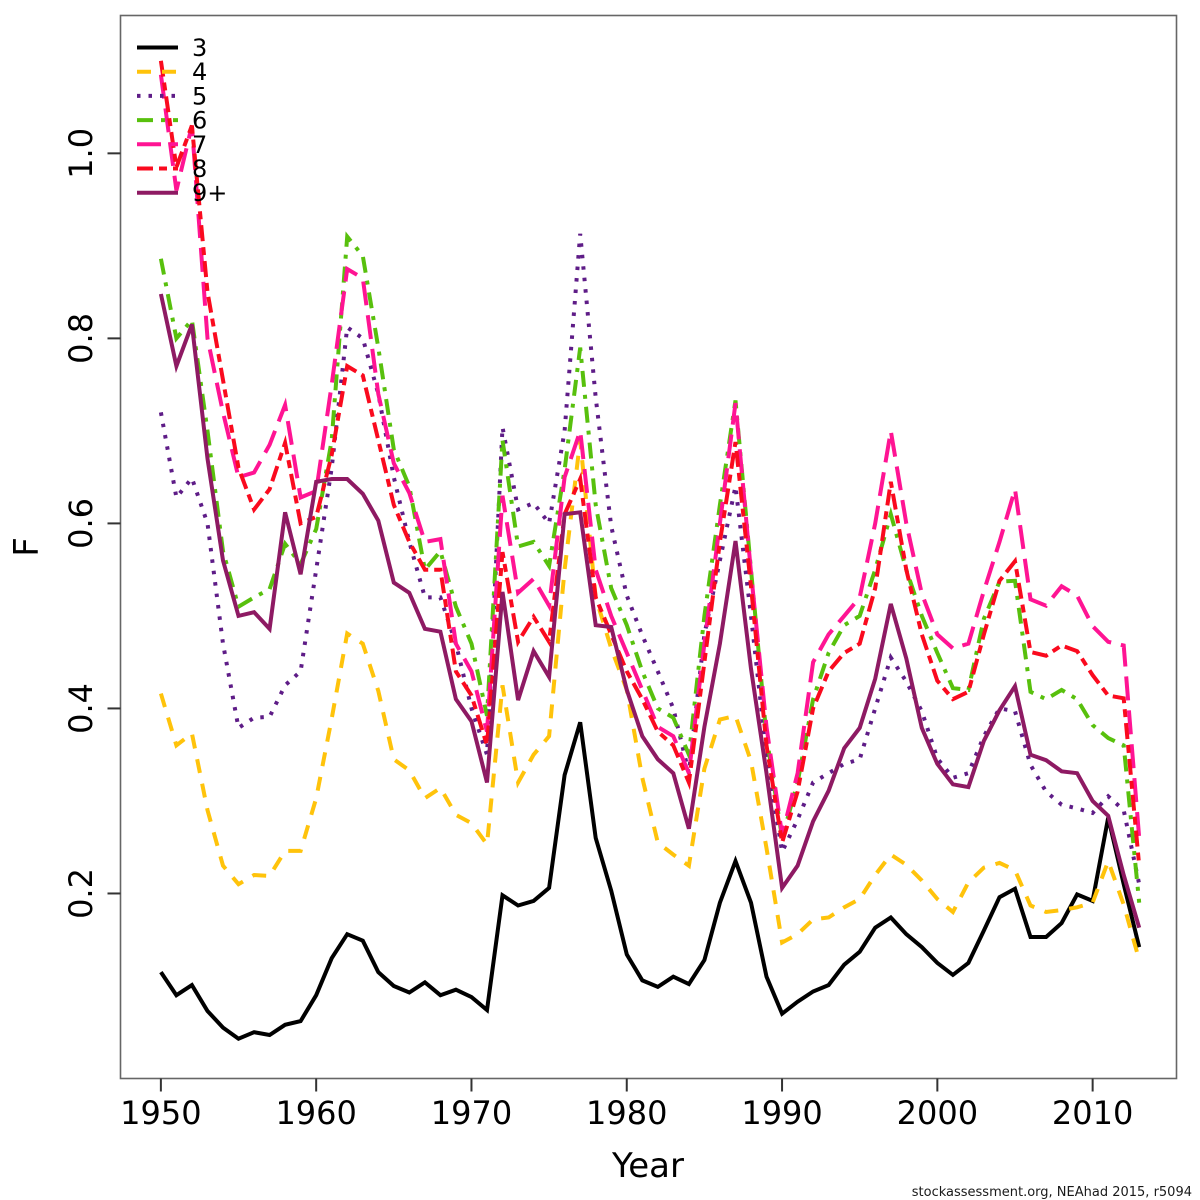 This screenshot has width=1200, height=1200. I want to click on legend-label-age-4: 4, so click(199, 72).